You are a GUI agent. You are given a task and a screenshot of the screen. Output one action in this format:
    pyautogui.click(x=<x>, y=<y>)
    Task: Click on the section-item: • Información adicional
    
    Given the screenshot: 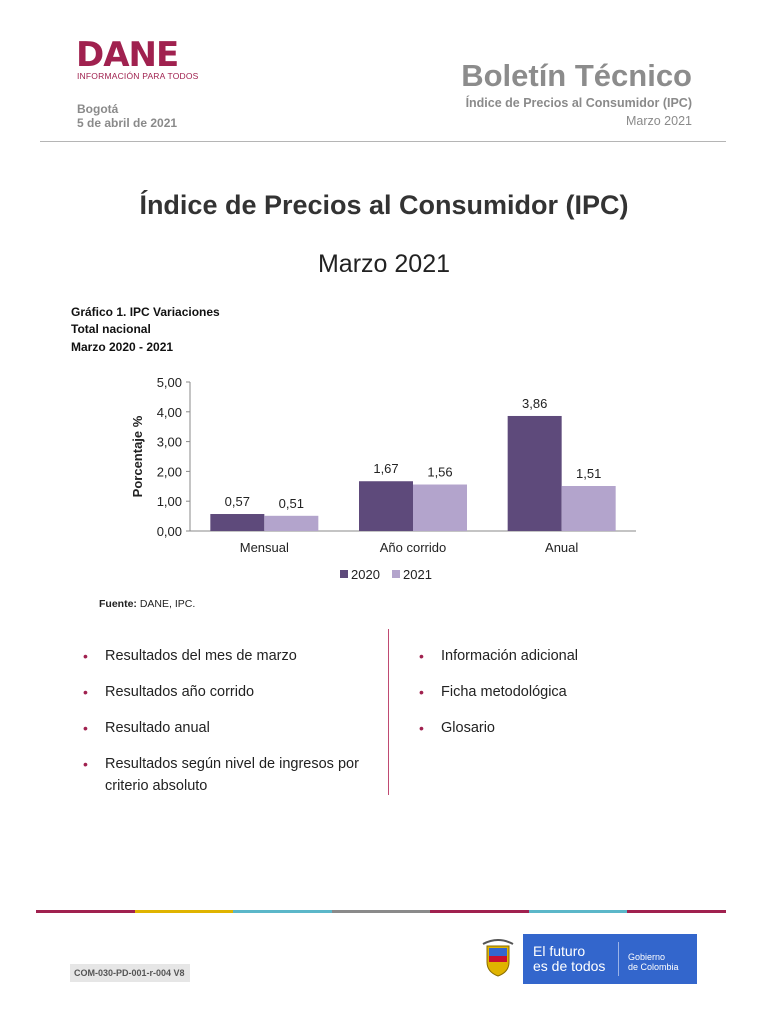 What is the action you would take?
    pyautogui.click(x=550, y=656)
    